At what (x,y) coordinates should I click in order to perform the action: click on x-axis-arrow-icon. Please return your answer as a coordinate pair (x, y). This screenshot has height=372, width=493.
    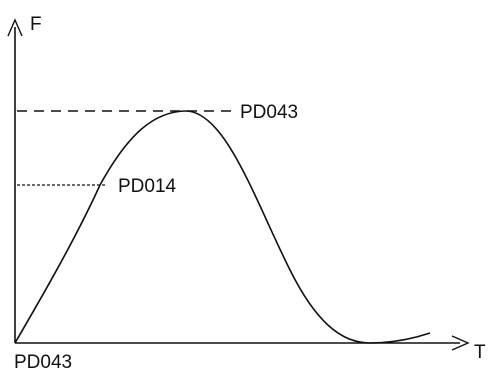
    Looking at the image, I should click on (460, 343).